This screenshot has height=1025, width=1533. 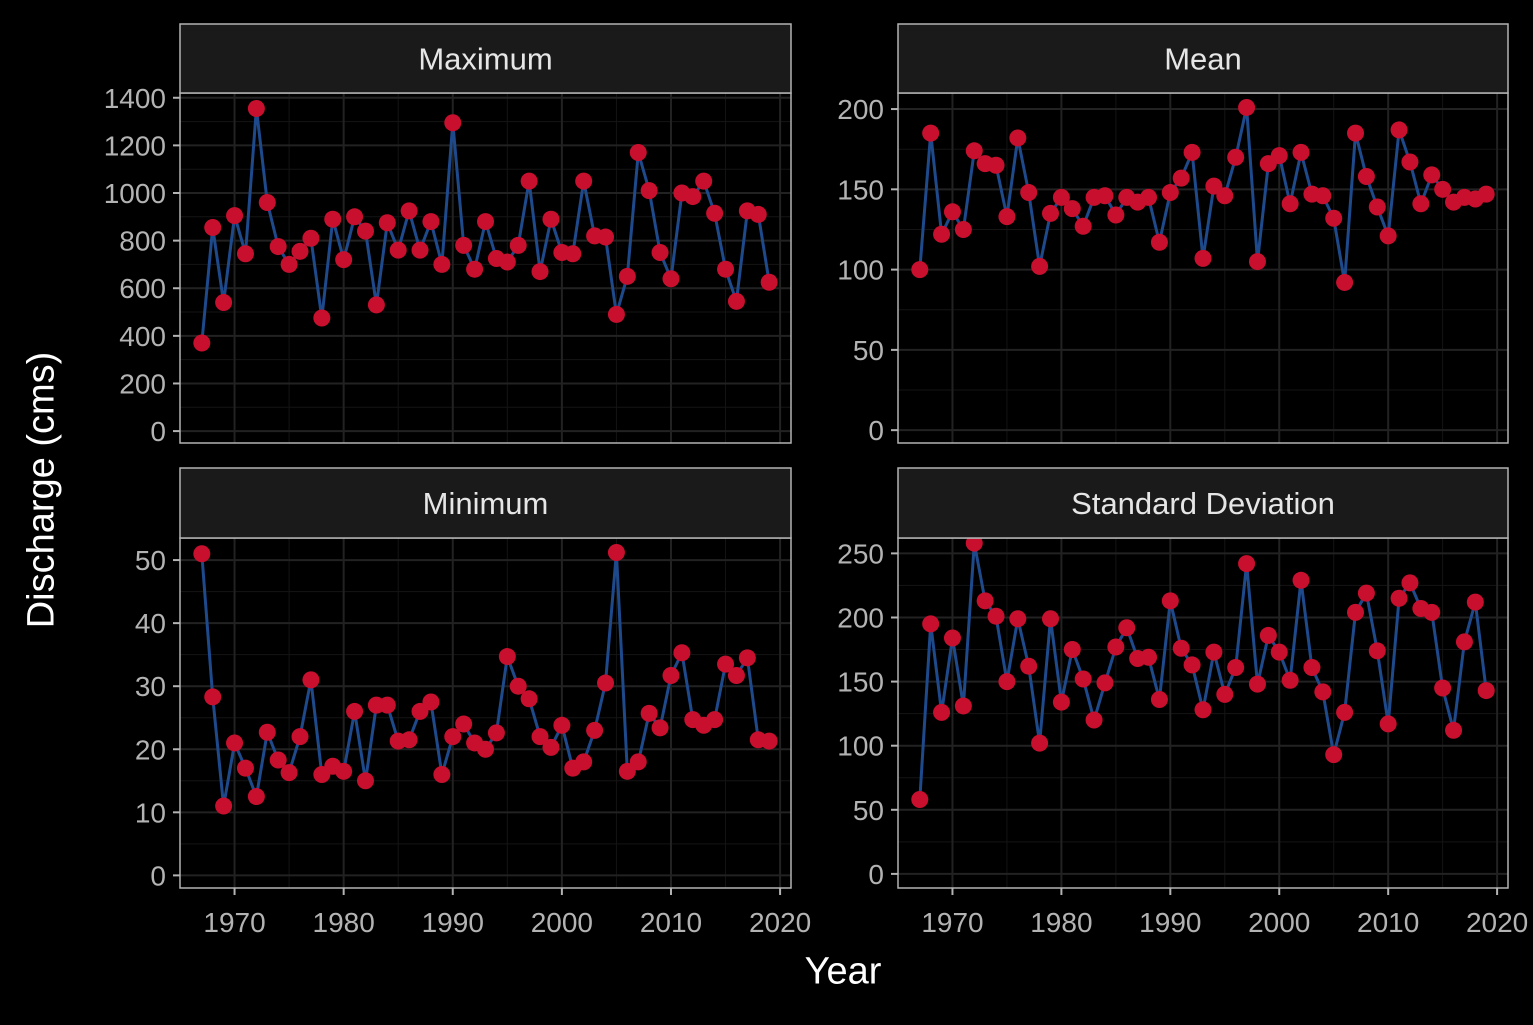 What do you see at coordinates (150, 812) in the screenshot?
I see `y-tick-label: 10` at bounding box center [150, 812].